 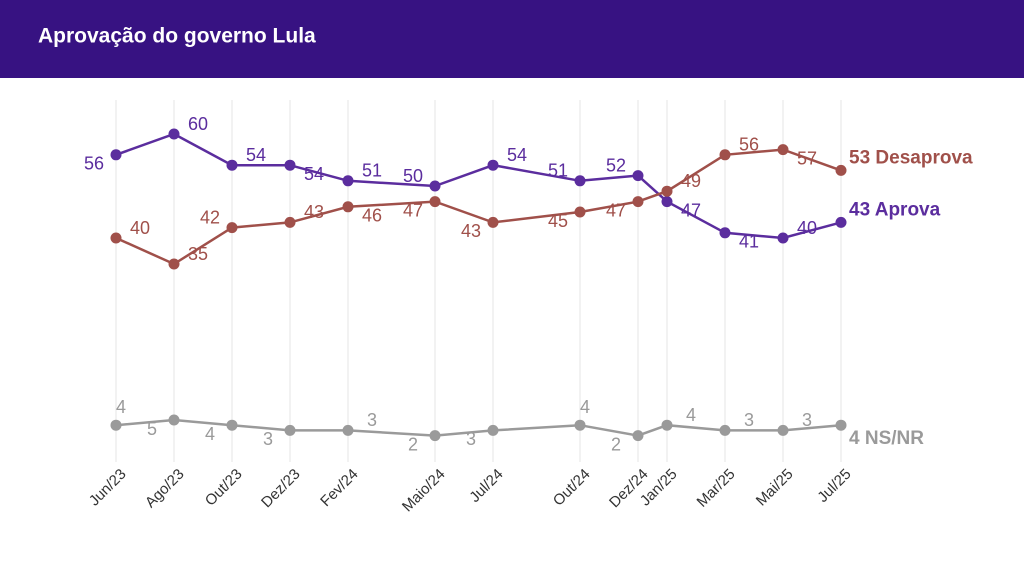 I want to click on end-label: 43 Aprova, so click(x=895, y=209).